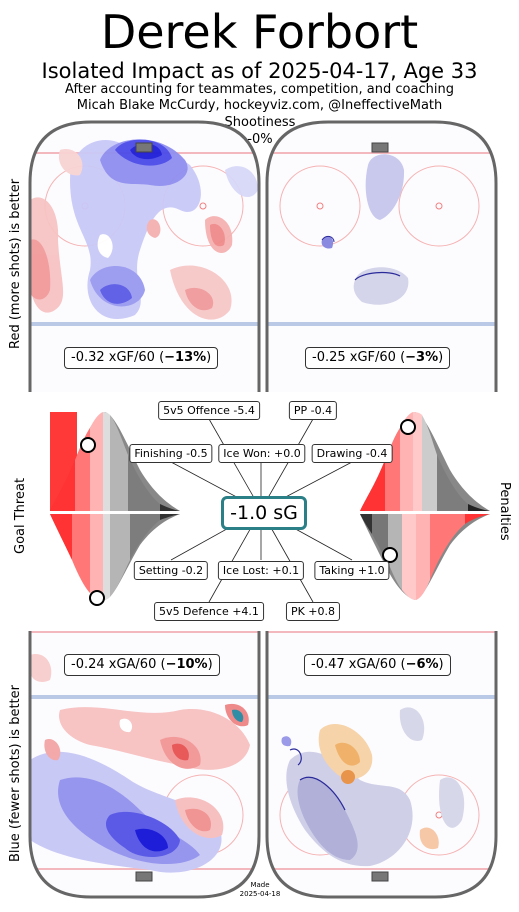 This screenshot has width=519, height=912. What do you see at coordinates (97, 598) in the screenshot?
I see `setting-marker` at bounding box center [97, 598].